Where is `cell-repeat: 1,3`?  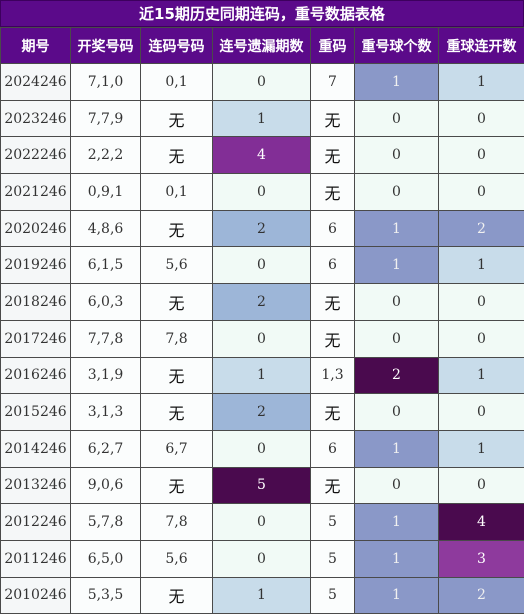 cell-repeat: 1,3 is located at coordinates (333, 375).